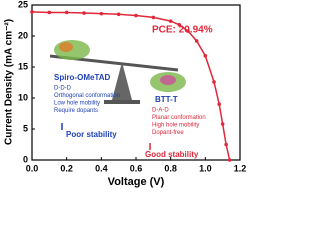  Describe the element at coordinates (91, 134) in the screenshot. I see `left-verdict: Poor stability` at that location.